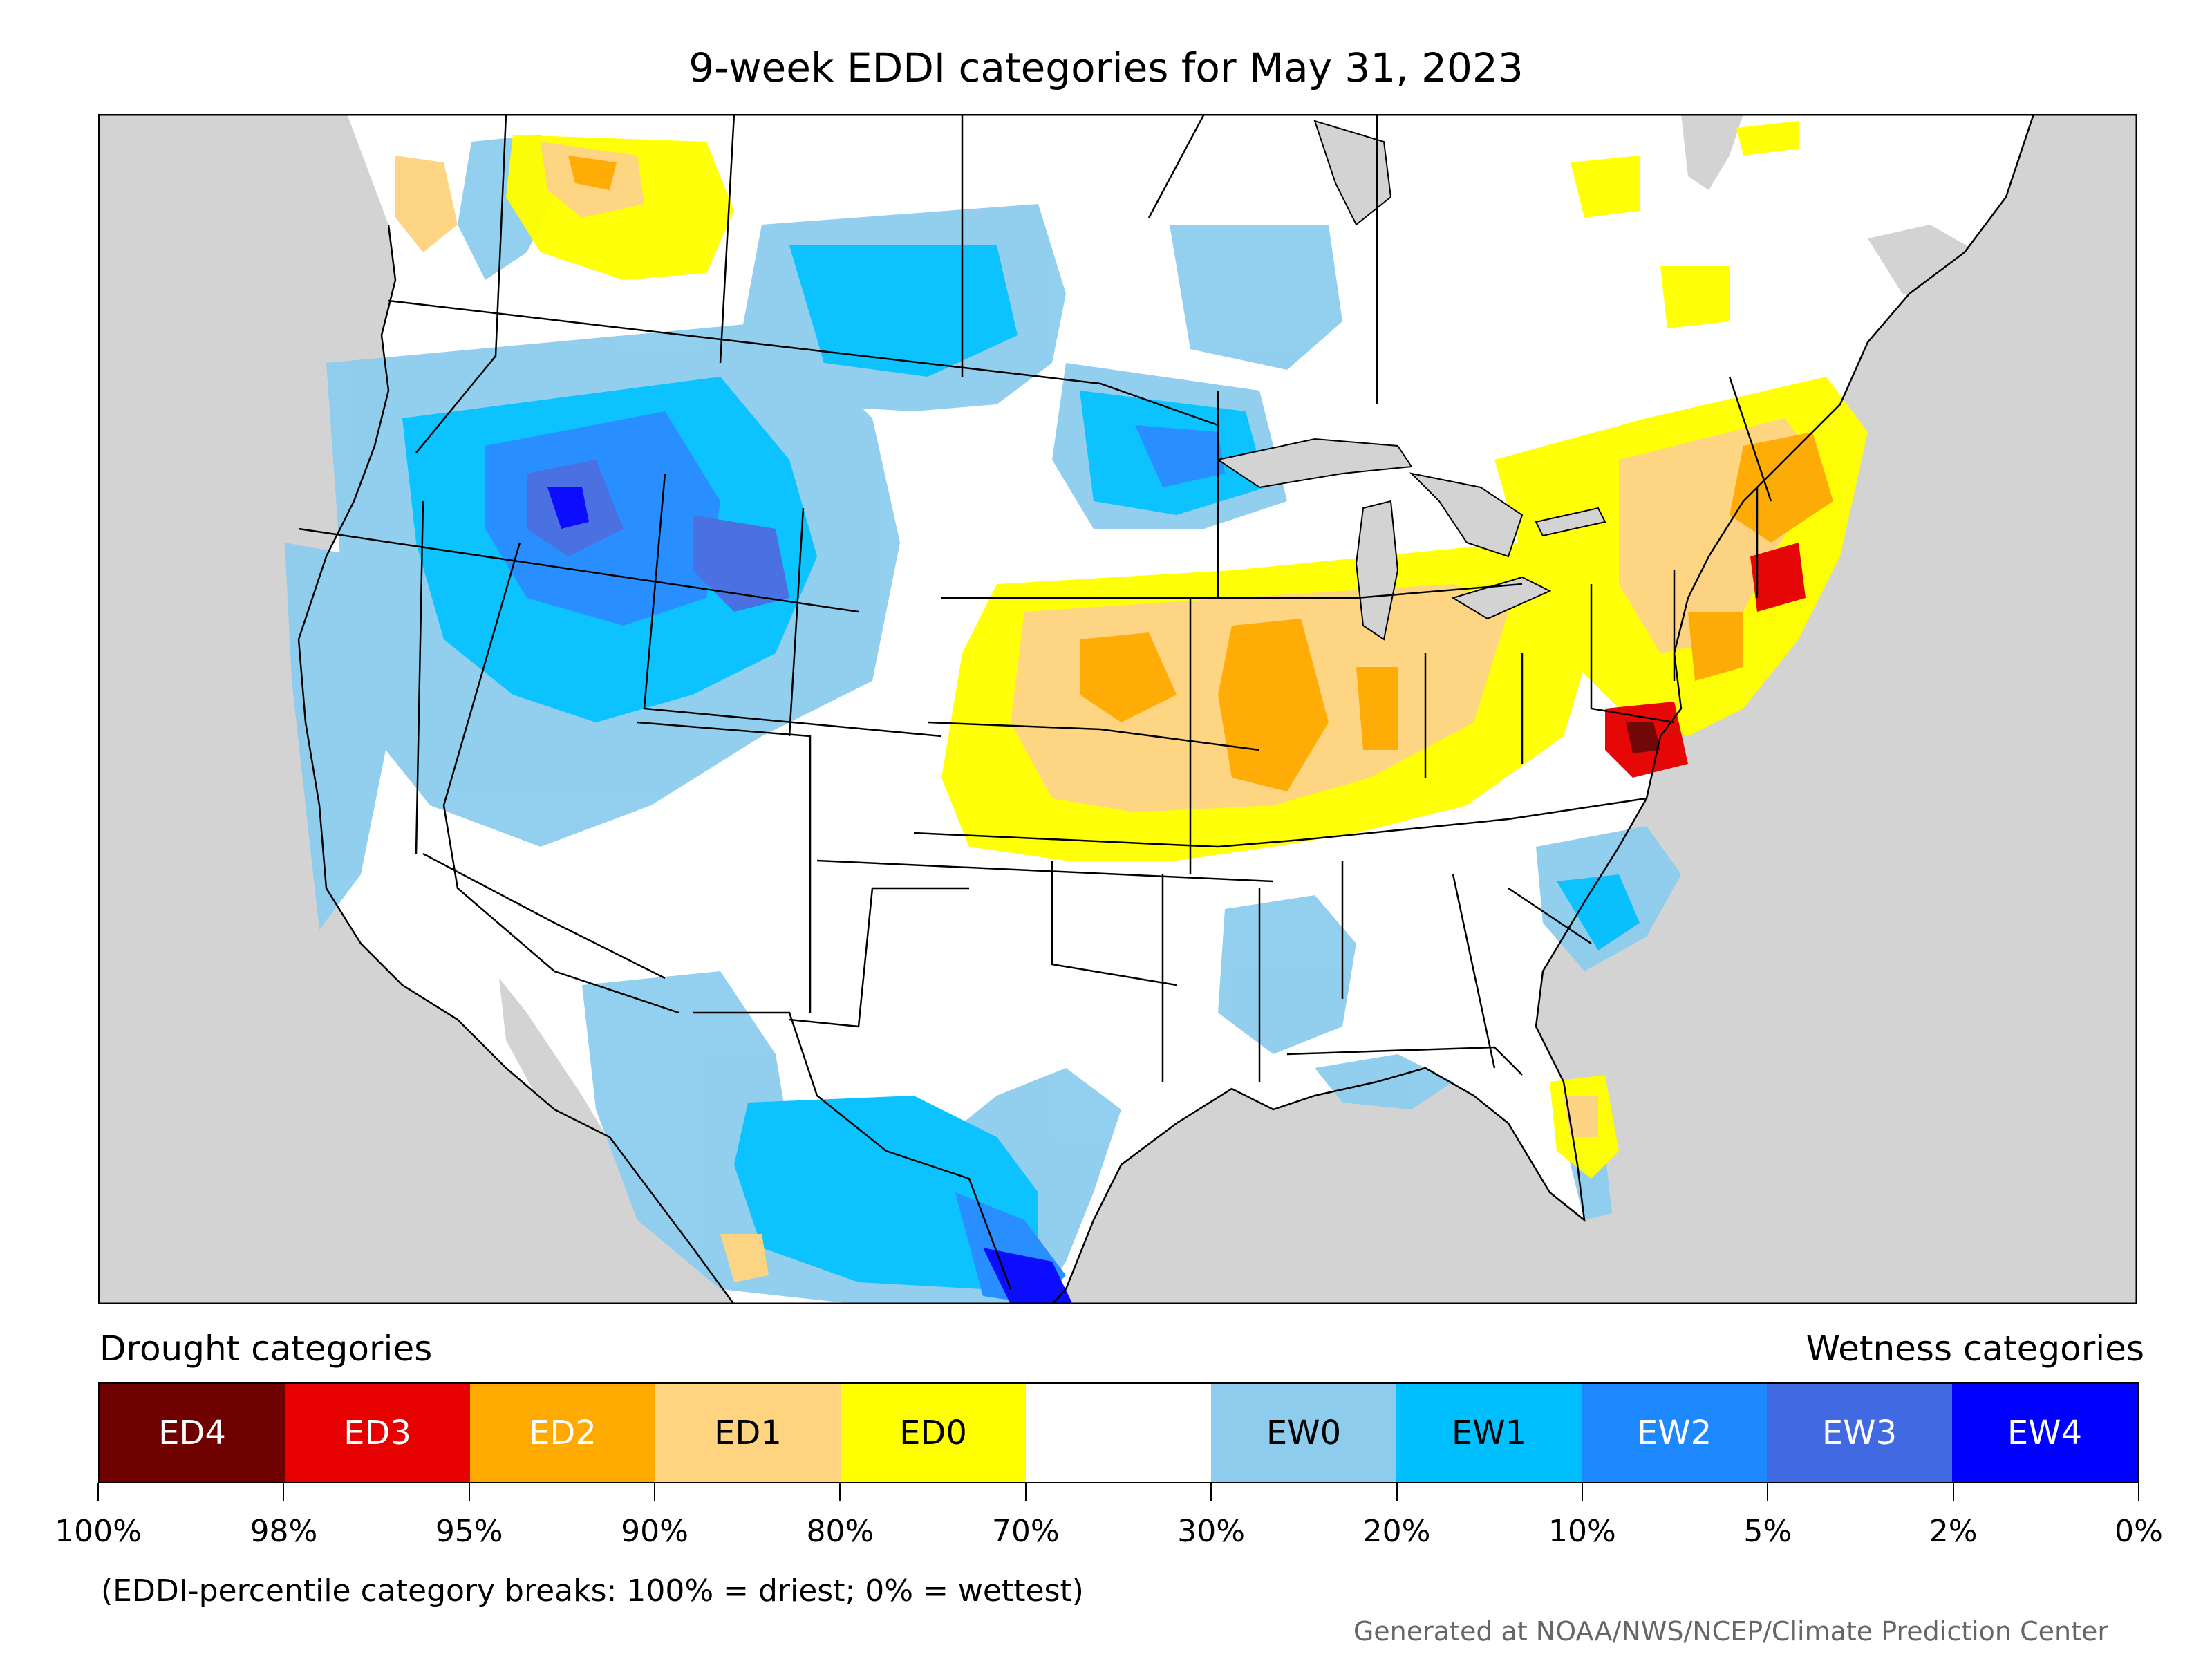 The height and width of the screenshot is (1659, 2212). Describe the element at coordinates (1489, 1433) in the screenshot. I see `colorbar-segment-ew1: EW1` at that location.